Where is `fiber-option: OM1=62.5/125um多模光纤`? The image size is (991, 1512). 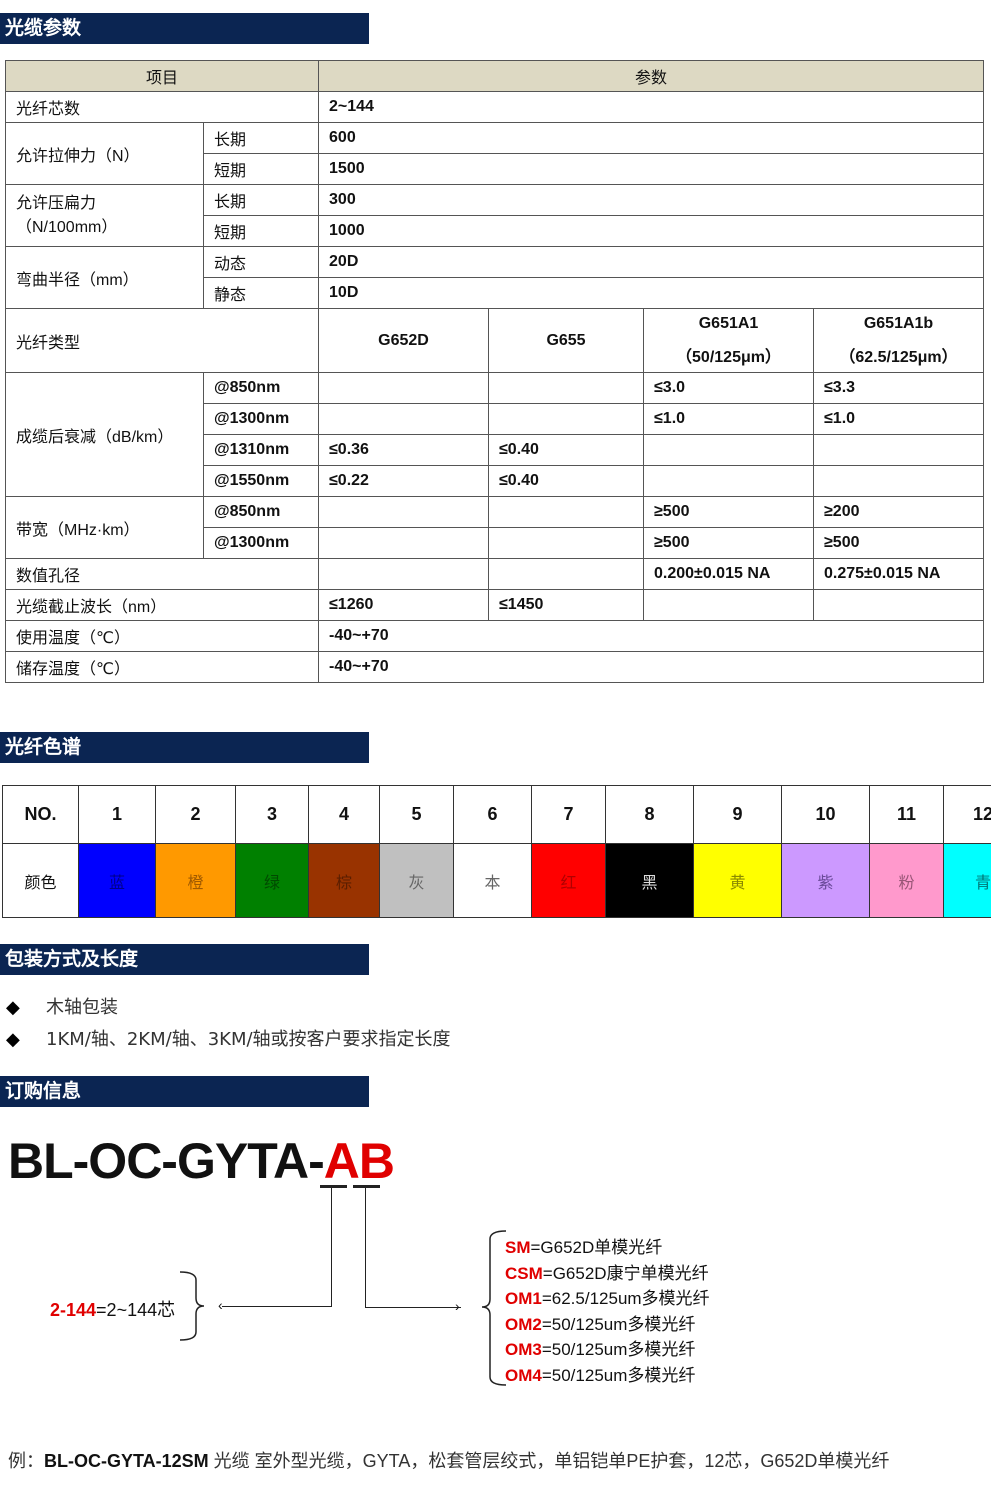
fiber-option: OM1=62.5/125um多模光纤 is located at coordinates (607, 1296).